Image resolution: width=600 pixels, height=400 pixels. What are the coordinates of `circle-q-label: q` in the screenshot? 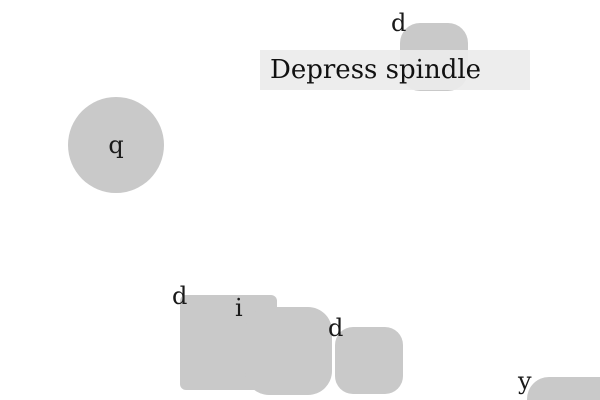 It's located at (116, 145).